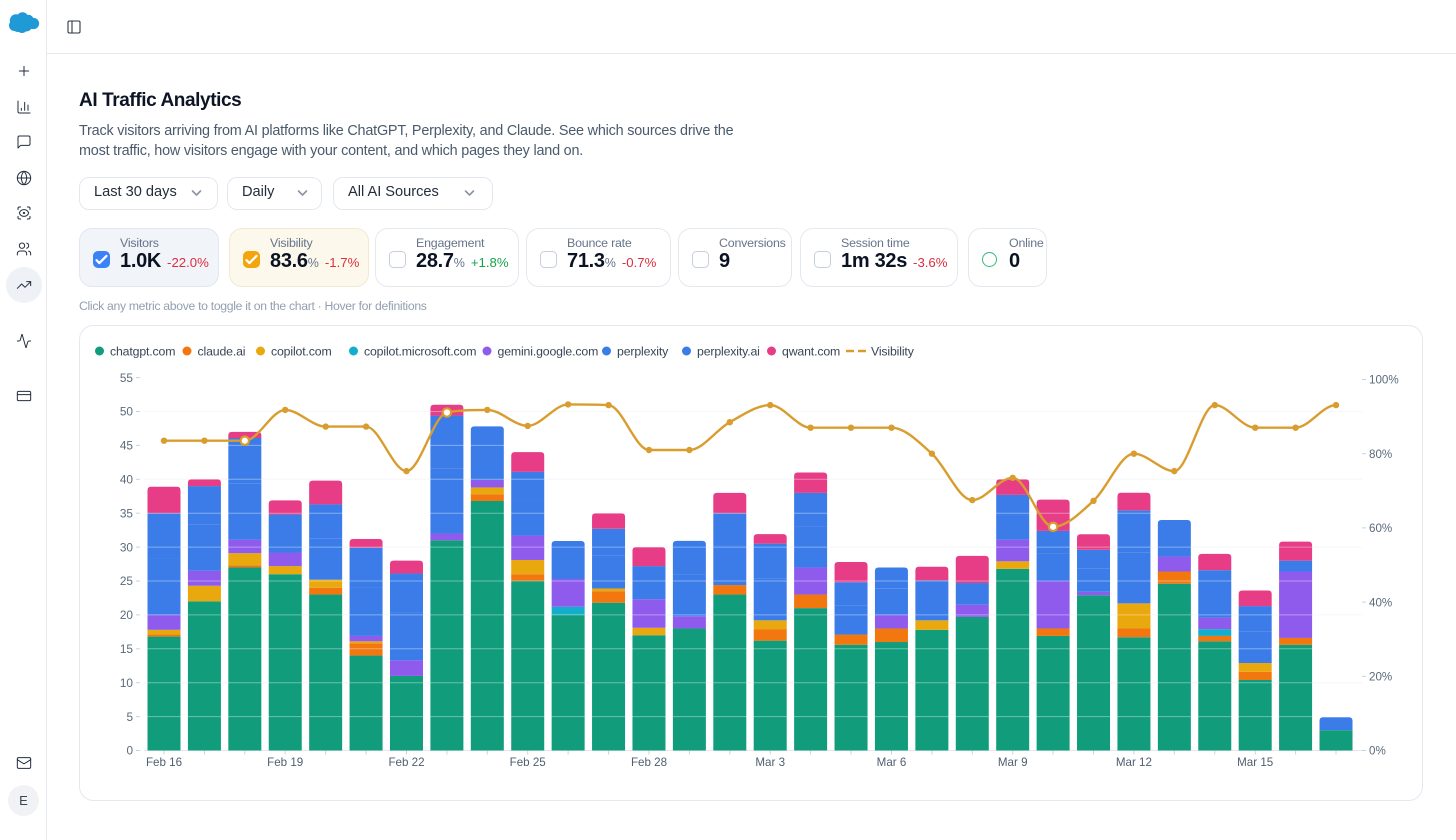  I want to click on svg-text: 55, so click(127, 378).